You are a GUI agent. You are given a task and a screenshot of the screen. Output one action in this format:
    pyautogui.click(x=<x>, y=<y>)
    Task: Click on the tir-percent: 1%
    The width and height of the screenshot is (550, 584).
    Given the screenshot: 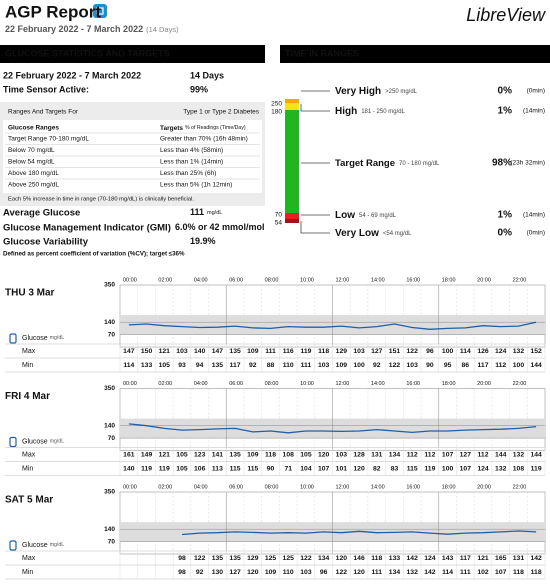 What is the action you would take?
    pyautogui.click(x=505, y=215)
    